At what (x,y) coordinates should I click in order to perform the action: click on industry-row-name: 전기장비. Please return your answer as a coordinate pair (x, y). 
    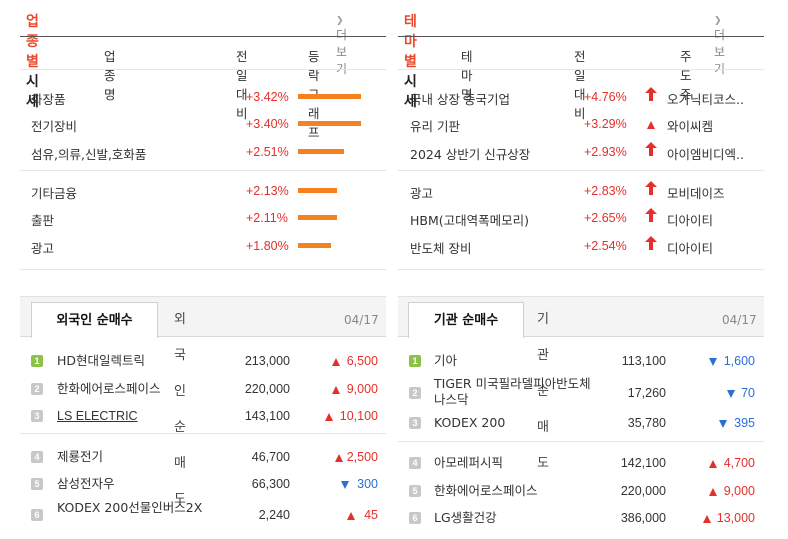
    Looking at the image, I should click on (54, 126).